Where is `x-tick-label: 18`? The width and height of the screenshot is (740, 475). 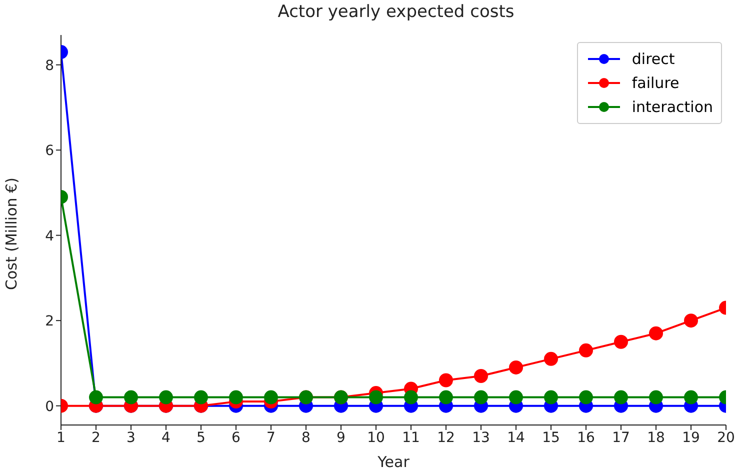 x-tick-label: 18 is located at coordinates (656, 438).